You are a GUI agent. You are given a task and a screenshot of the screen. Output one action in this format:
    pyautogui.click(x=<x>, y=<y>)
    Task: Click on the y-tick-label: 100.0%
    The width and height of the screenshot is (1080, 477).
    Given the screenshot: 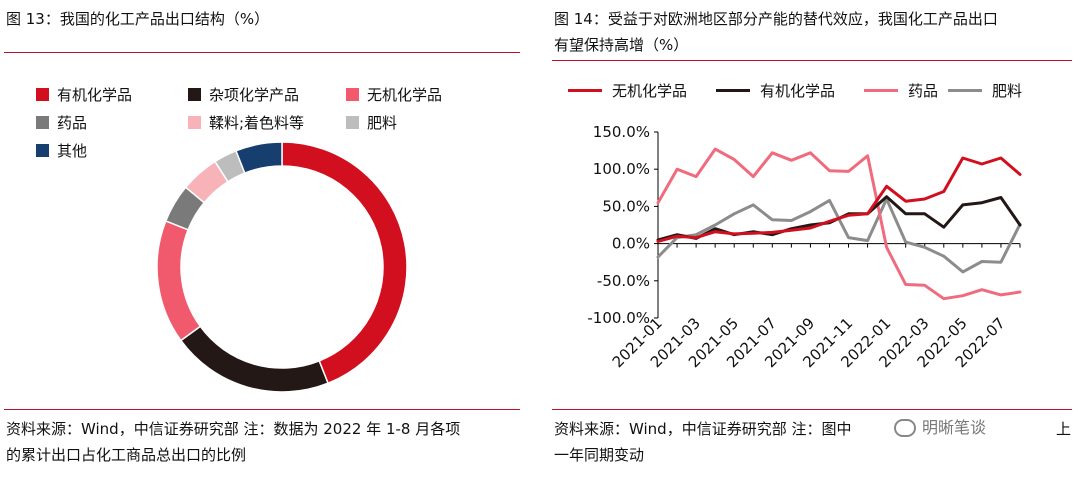 What is the action you would take?
    pyautogui.click(x=621, y=169)
    